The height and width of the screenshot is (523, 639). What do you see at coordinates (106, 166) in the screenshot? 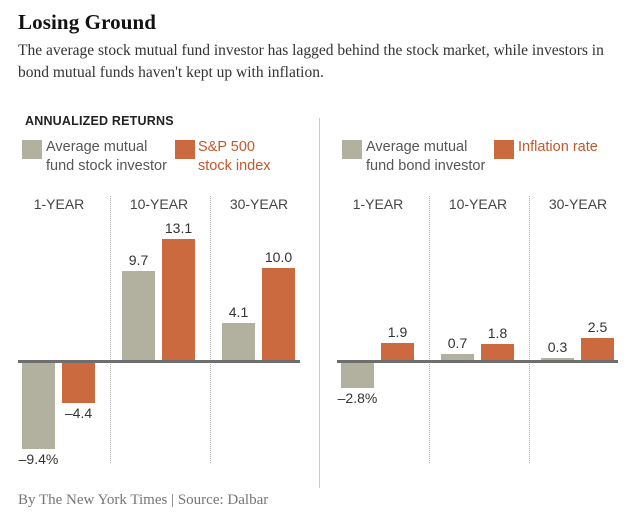
I see `legend-line: fund stock investor` at bounding box center [106, 166].